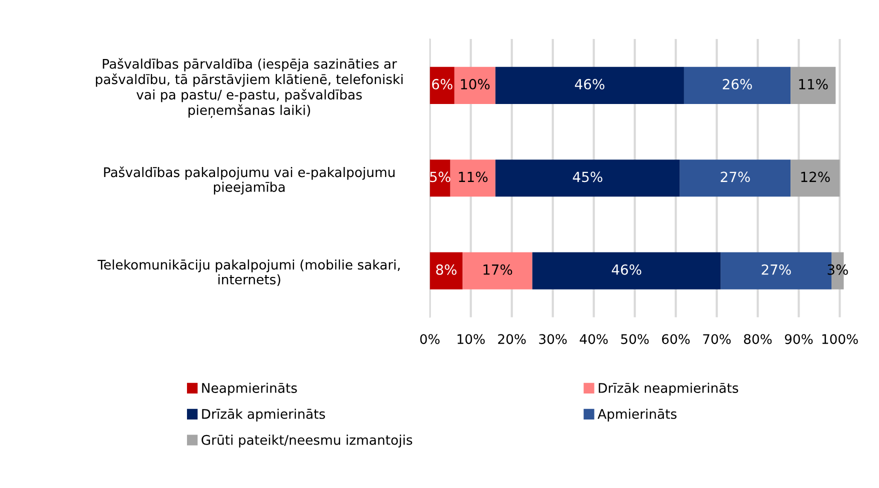 Image resolution: width=879 pixels, height=488 pixels. What do you see at coordinates (249, 389) in the screenshot?
I see `legend-label: Neapmierināts` at bounding box center [249, 389].